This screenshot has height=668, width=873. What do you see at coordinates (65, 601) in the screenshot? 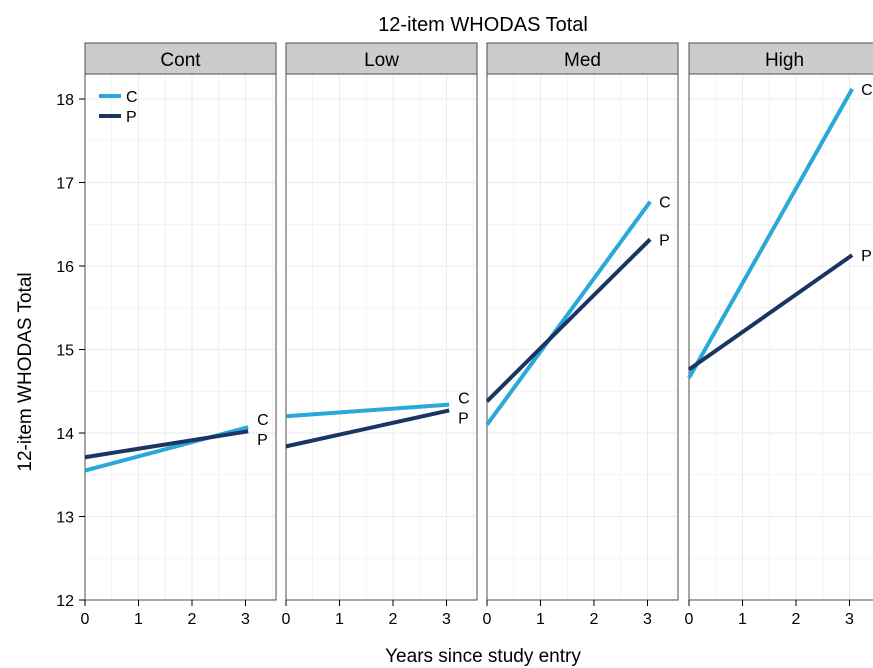
I see `y-tick-label: 12` at bounding box center [65, 601].